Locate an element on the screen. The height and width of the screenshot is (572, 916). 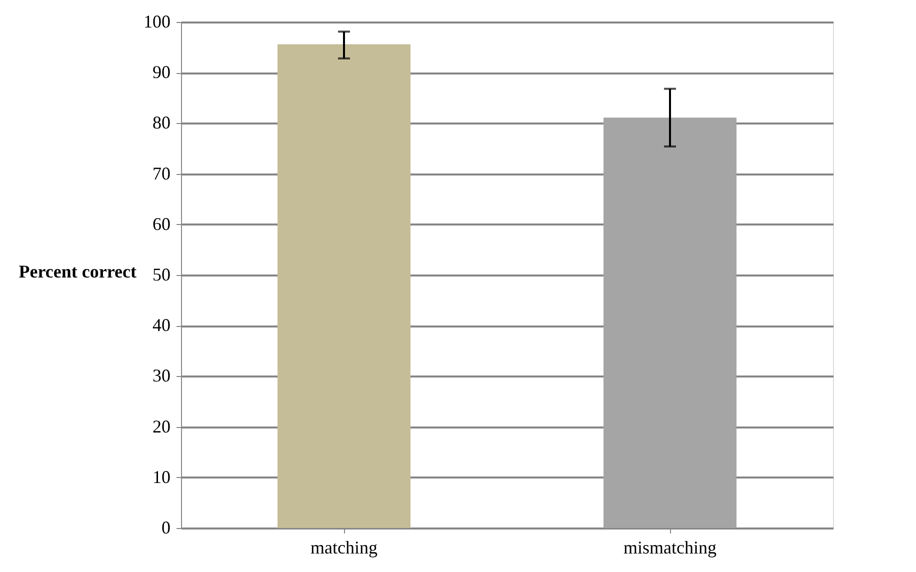
y-tick-label: 30 is located at coordinates (161, 376).